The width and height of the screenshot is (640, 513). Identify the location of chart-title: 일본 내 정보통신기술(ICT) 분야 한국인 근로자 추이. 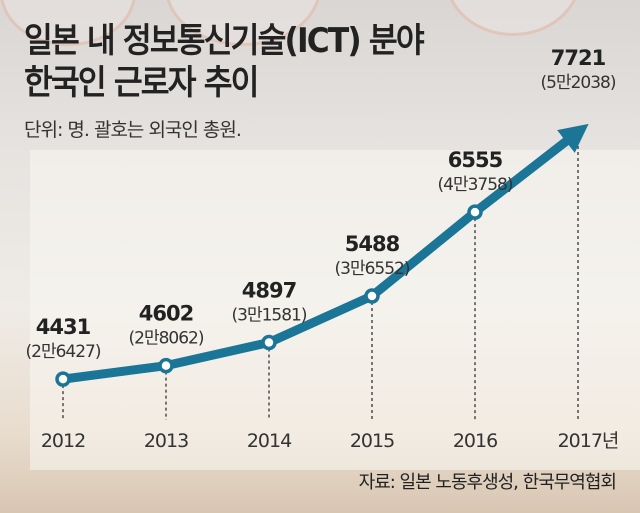
(224, 62).